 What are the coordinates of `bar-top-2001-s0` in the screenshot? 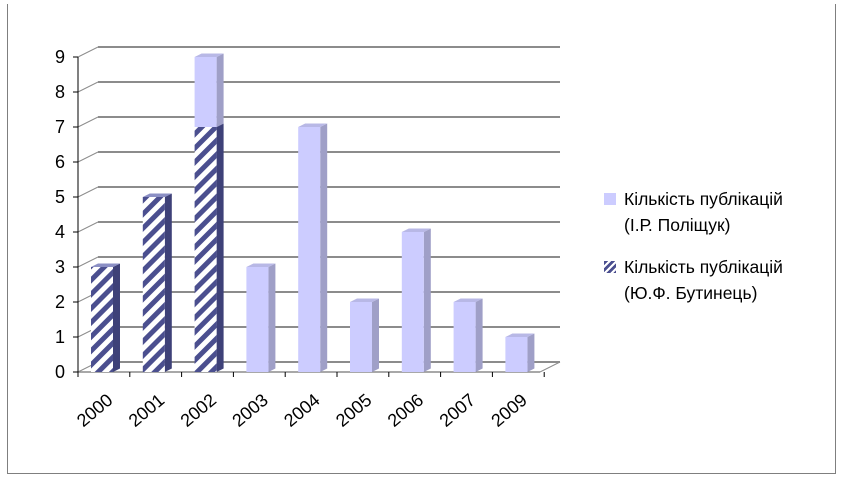 It's located at (157, 195).